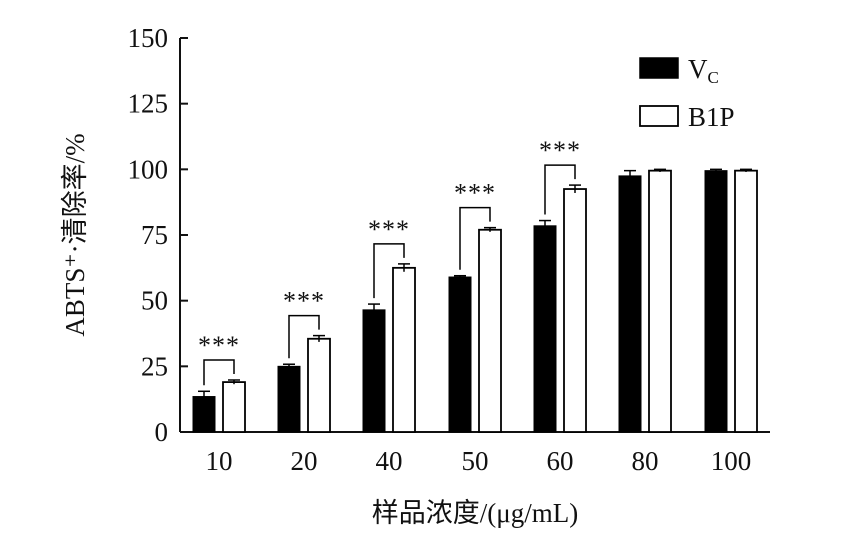 Image resolution: width=866 pixels, height=536 pixels. I want to click on y-tick-label: 125, so click(148, 104).